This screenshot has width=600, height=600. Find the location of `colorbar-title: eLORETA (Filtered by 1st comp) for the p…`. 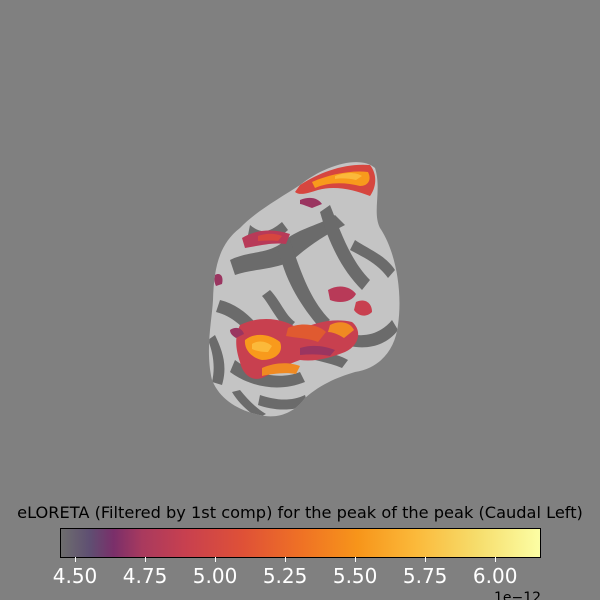

colorbar-title: eLORETA (Filtered by 1st comp) for the p… is located at coordinates (300, 512).